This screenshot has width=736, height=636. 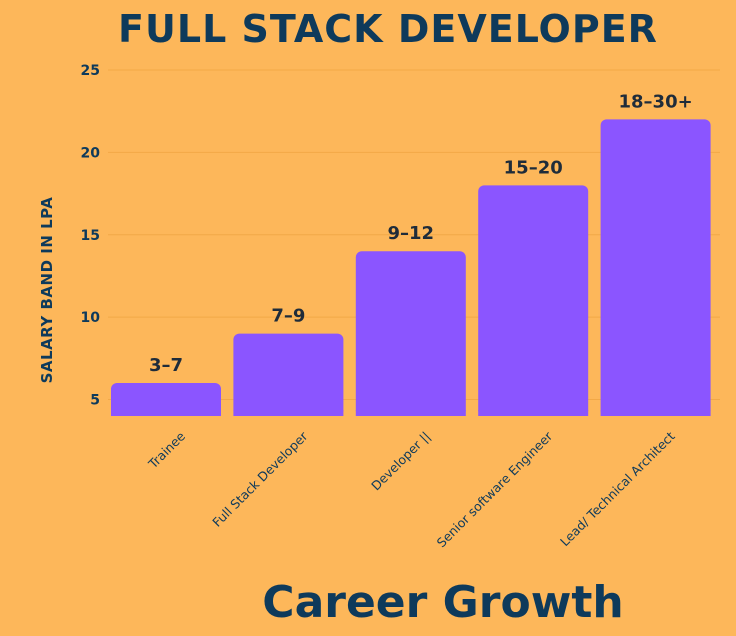 What do you see at coordinates (400, 461) in the screenshot?
I see `category-label-3: Developer ||` at bounding box center [400, 461].